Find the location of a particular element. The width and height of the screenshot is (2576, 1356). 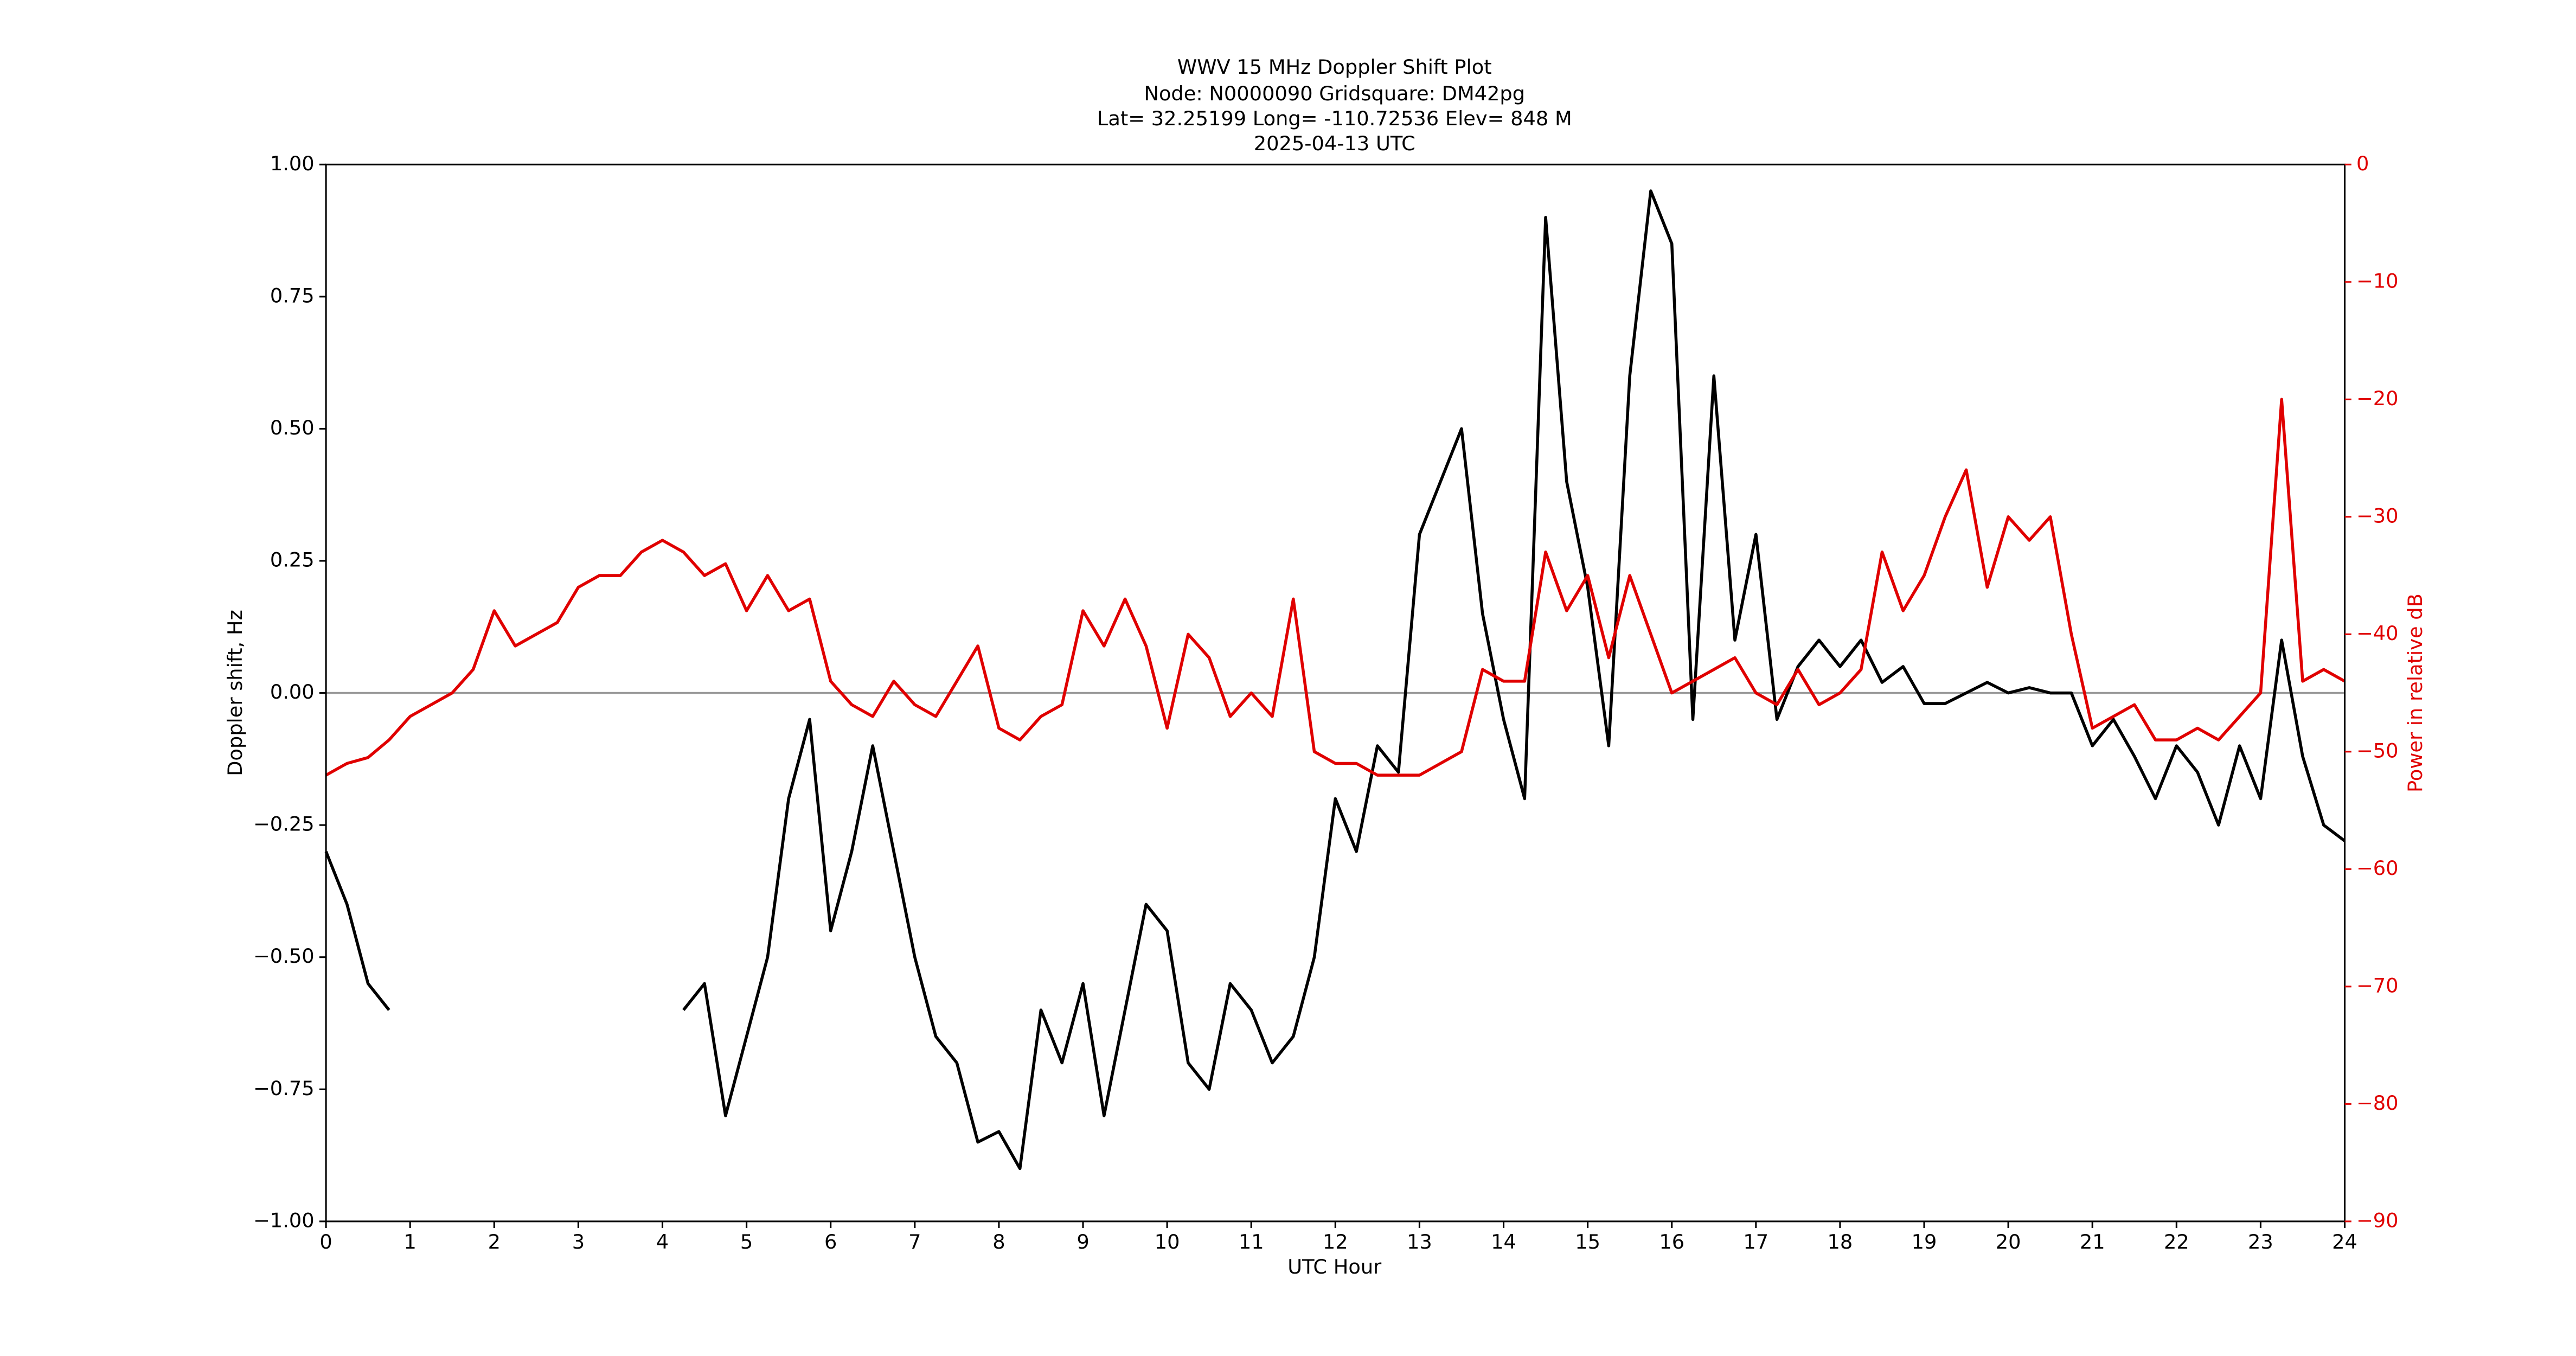

y-tick-label: 1.00 is located at coordinates (292, 163).